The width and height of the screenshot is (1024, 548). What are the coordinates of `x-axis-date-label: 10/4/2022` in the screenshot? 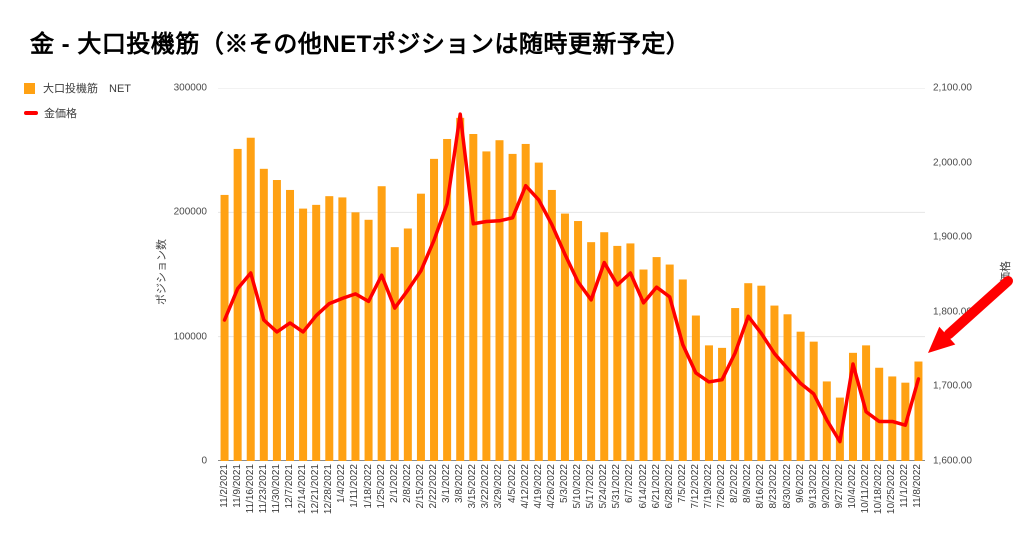 It's located at (852, 486).